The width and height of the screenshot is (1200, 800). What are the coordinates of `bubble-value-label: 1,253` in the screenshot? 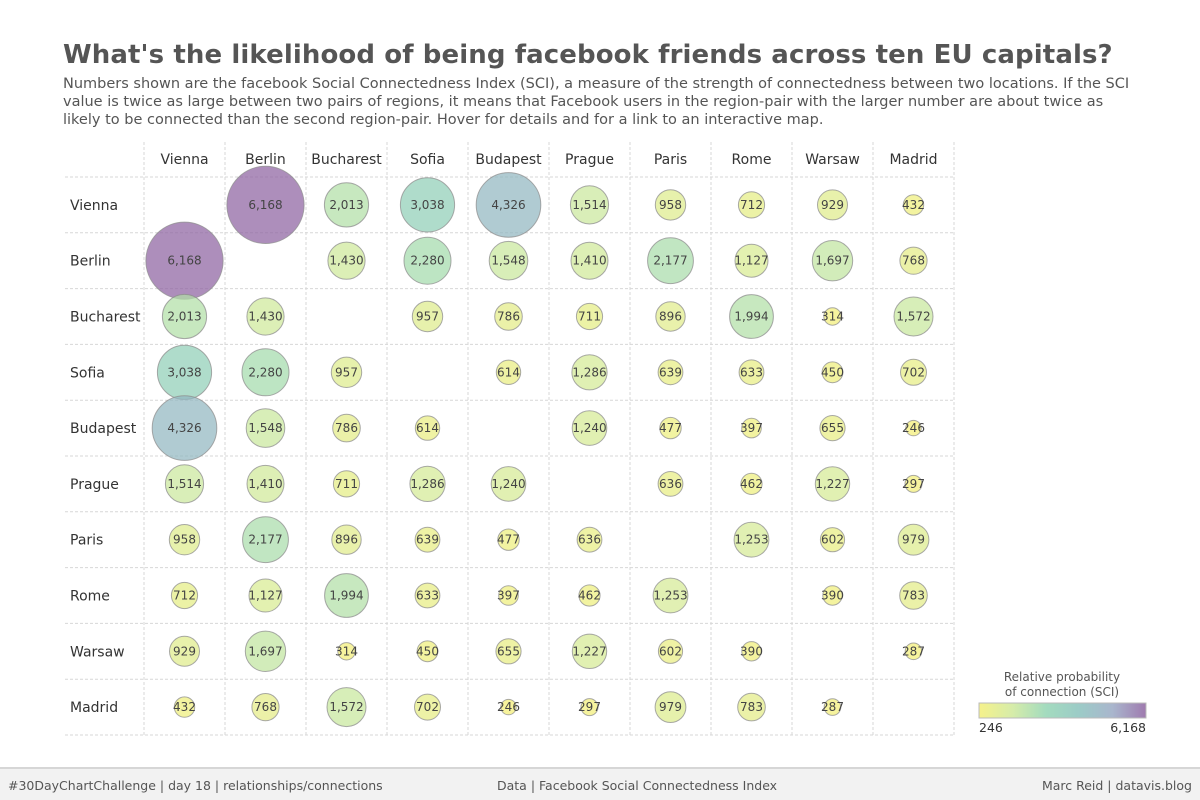 It's located at (751, 540).